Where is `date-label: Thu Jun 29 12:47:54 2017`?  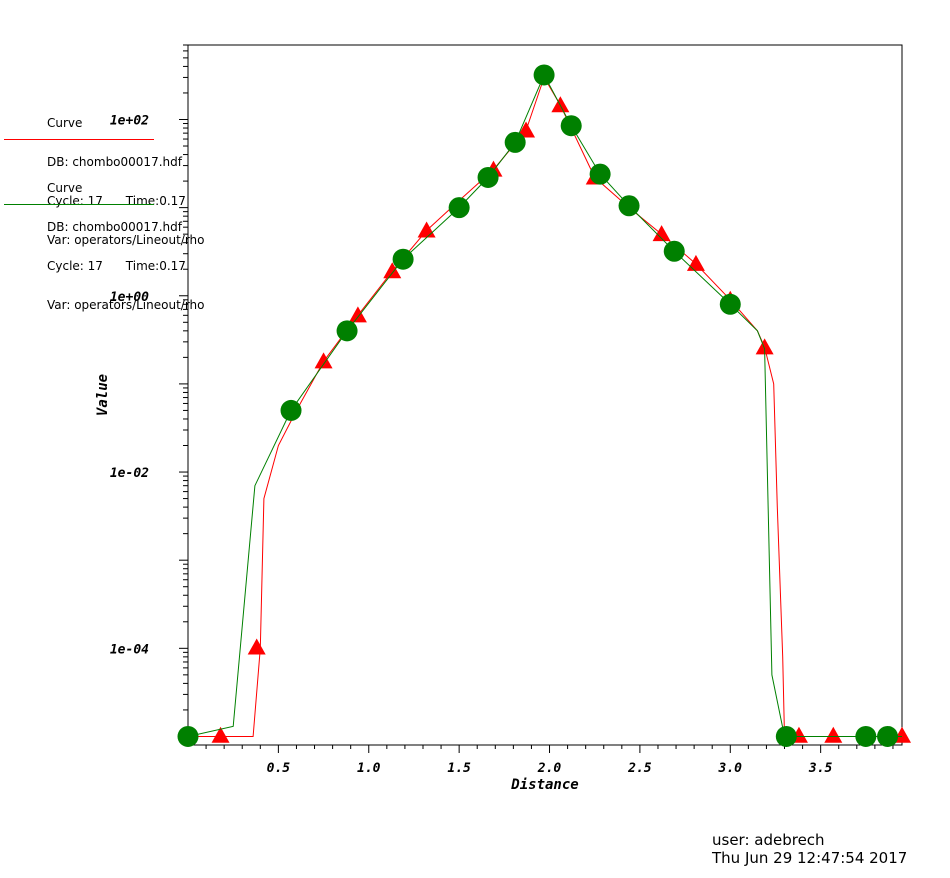
date-label: Thu Jun 29 12:47:54 2017 is located at coordinates (810, 858).